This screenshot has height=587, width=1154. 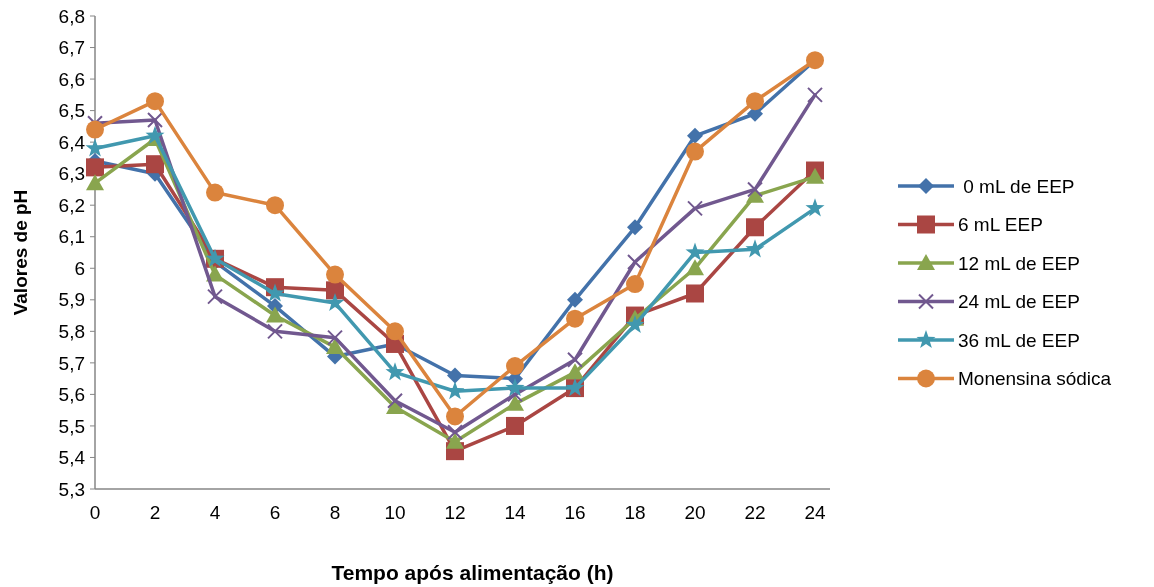 I want to click on y-tick-label: 6,4, so click(x=72, y=142).